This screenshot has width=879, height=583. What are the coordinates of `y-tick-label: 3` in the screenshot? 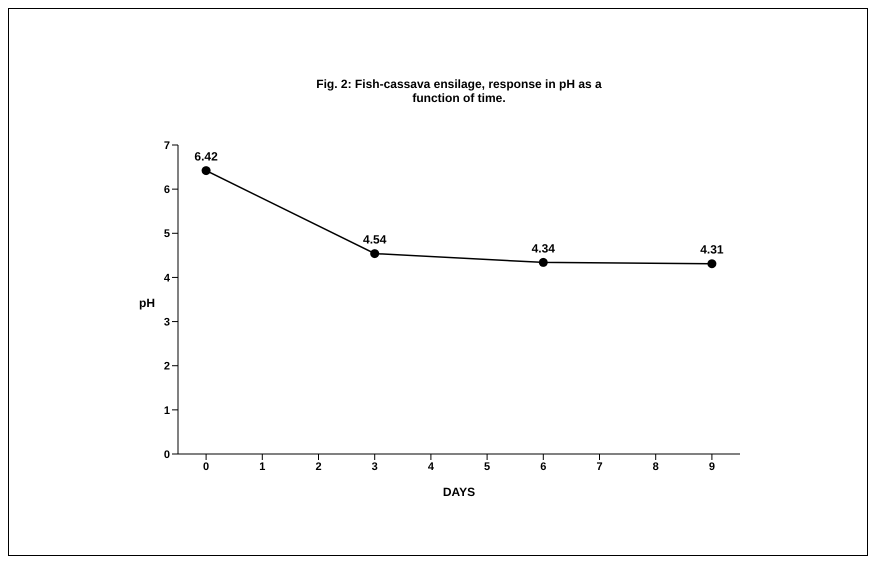 It's located at (167, 322).